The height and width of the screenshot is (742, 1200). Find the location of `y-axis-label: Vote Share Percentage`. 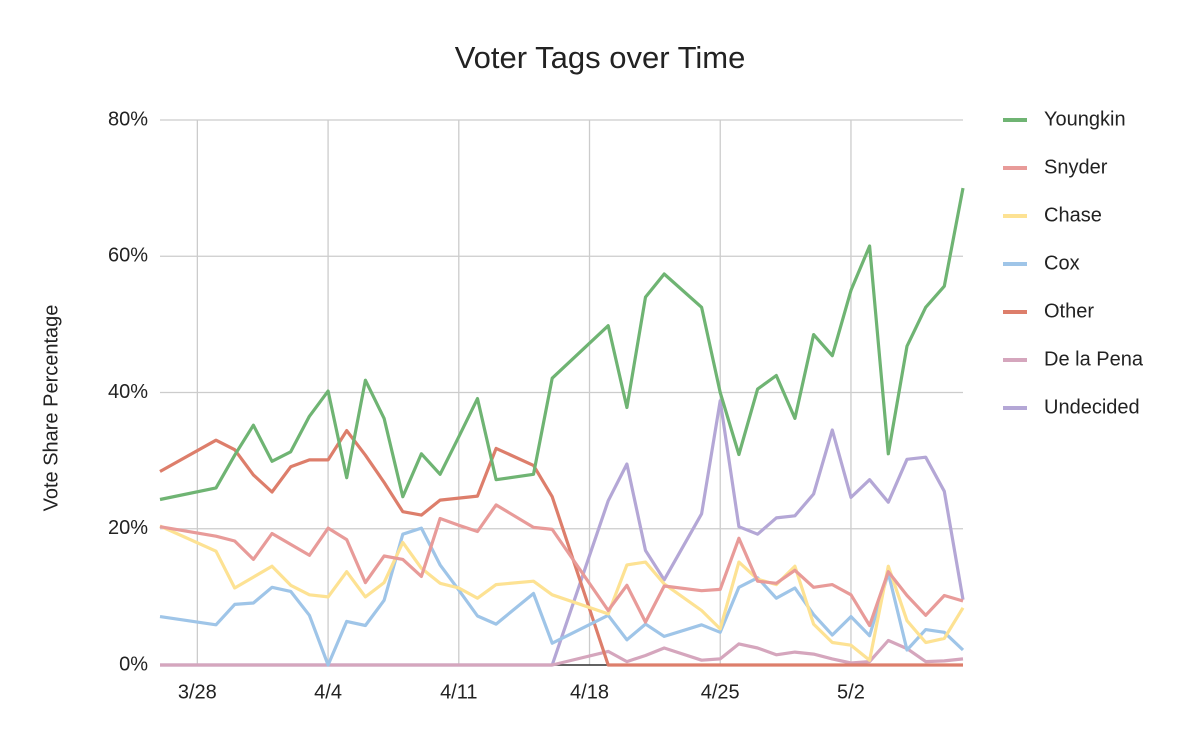

y-axis-label: Vote Share Percentage is located at coordinates (51, 408).